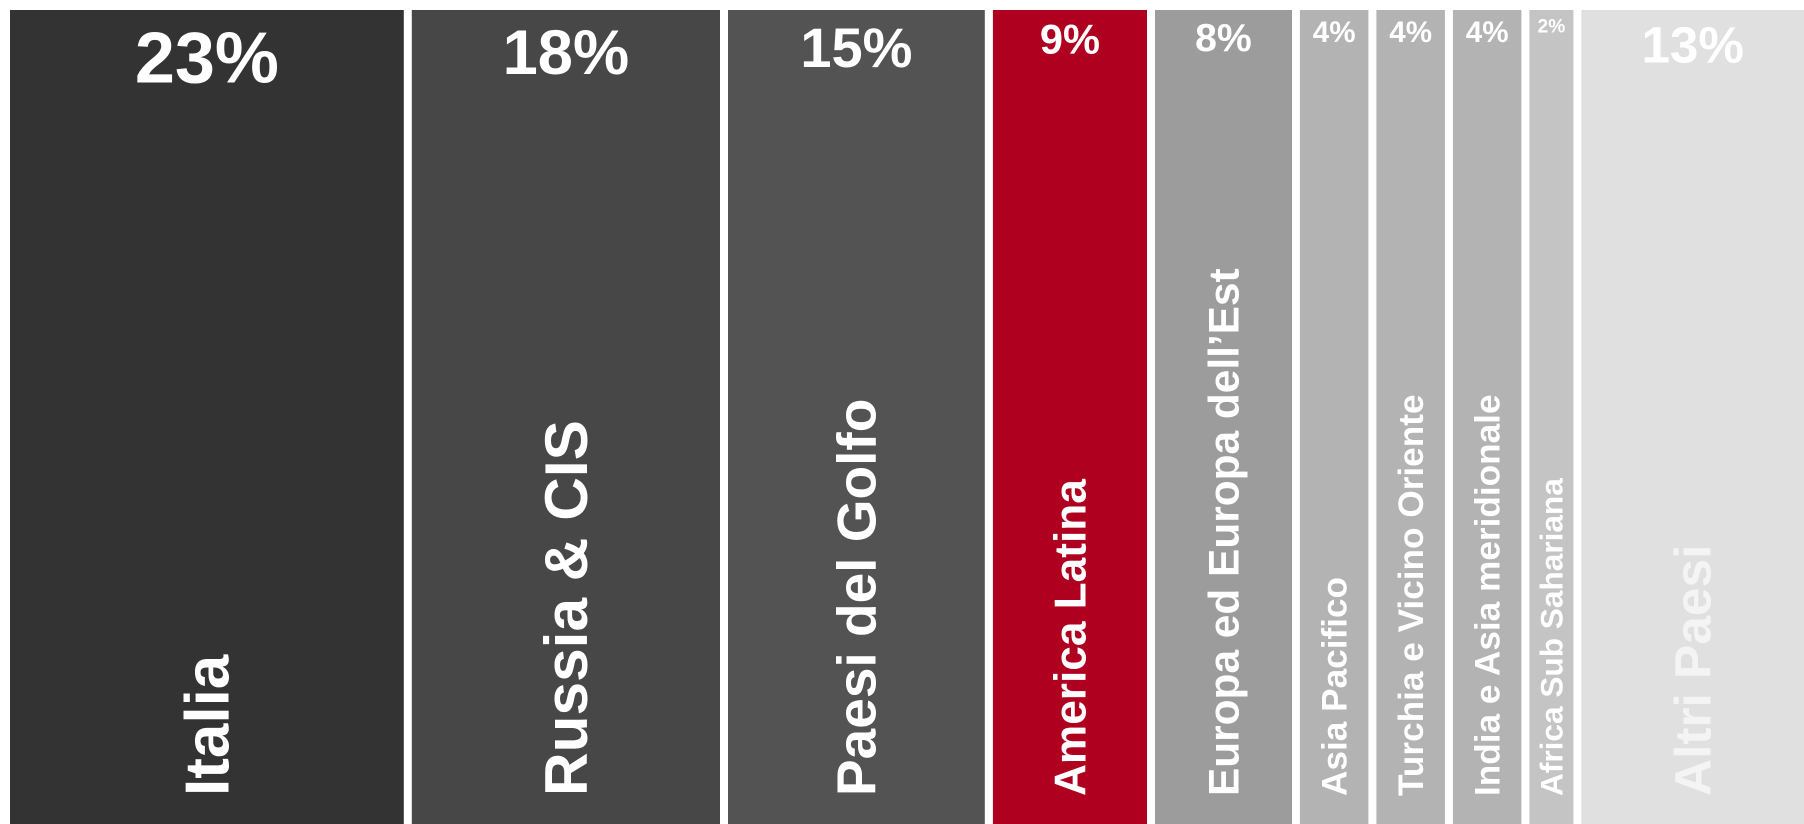 Image resolution: width=1804 pixels, height=824 pixels. What do you see at coordinates (1410, 32) in the screenshot?
I see `value-label-turchia-e-vicino-oriente: 4%` at bounding box center [1410, 32].